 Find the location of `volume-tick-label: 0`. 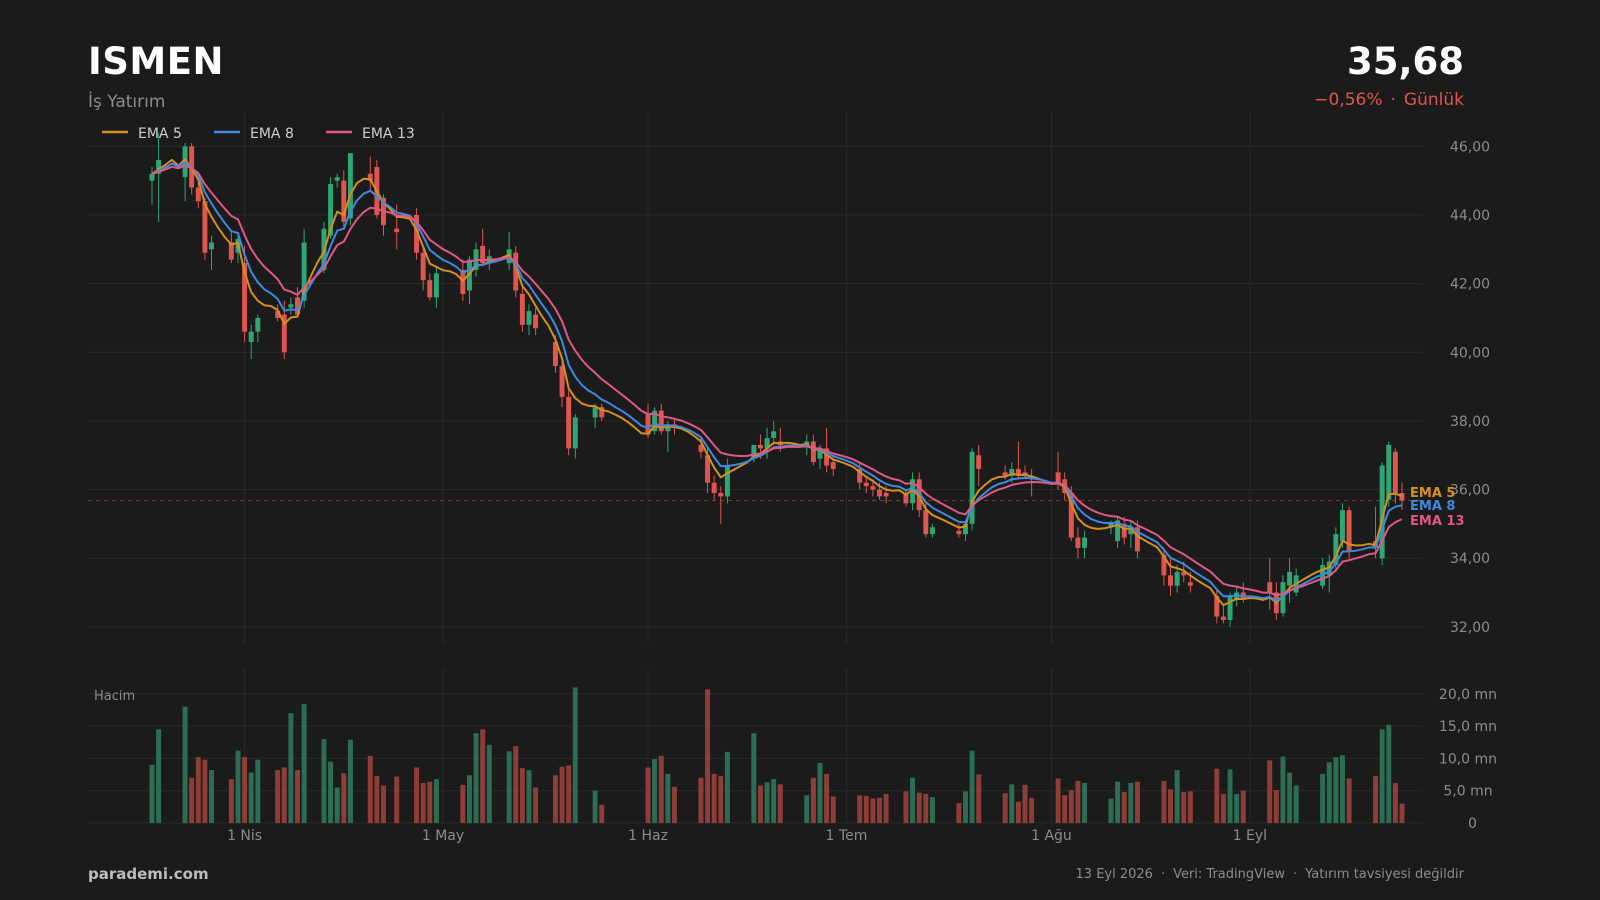

volume-tick-label: 0 is located at coordinates (1472, 824).